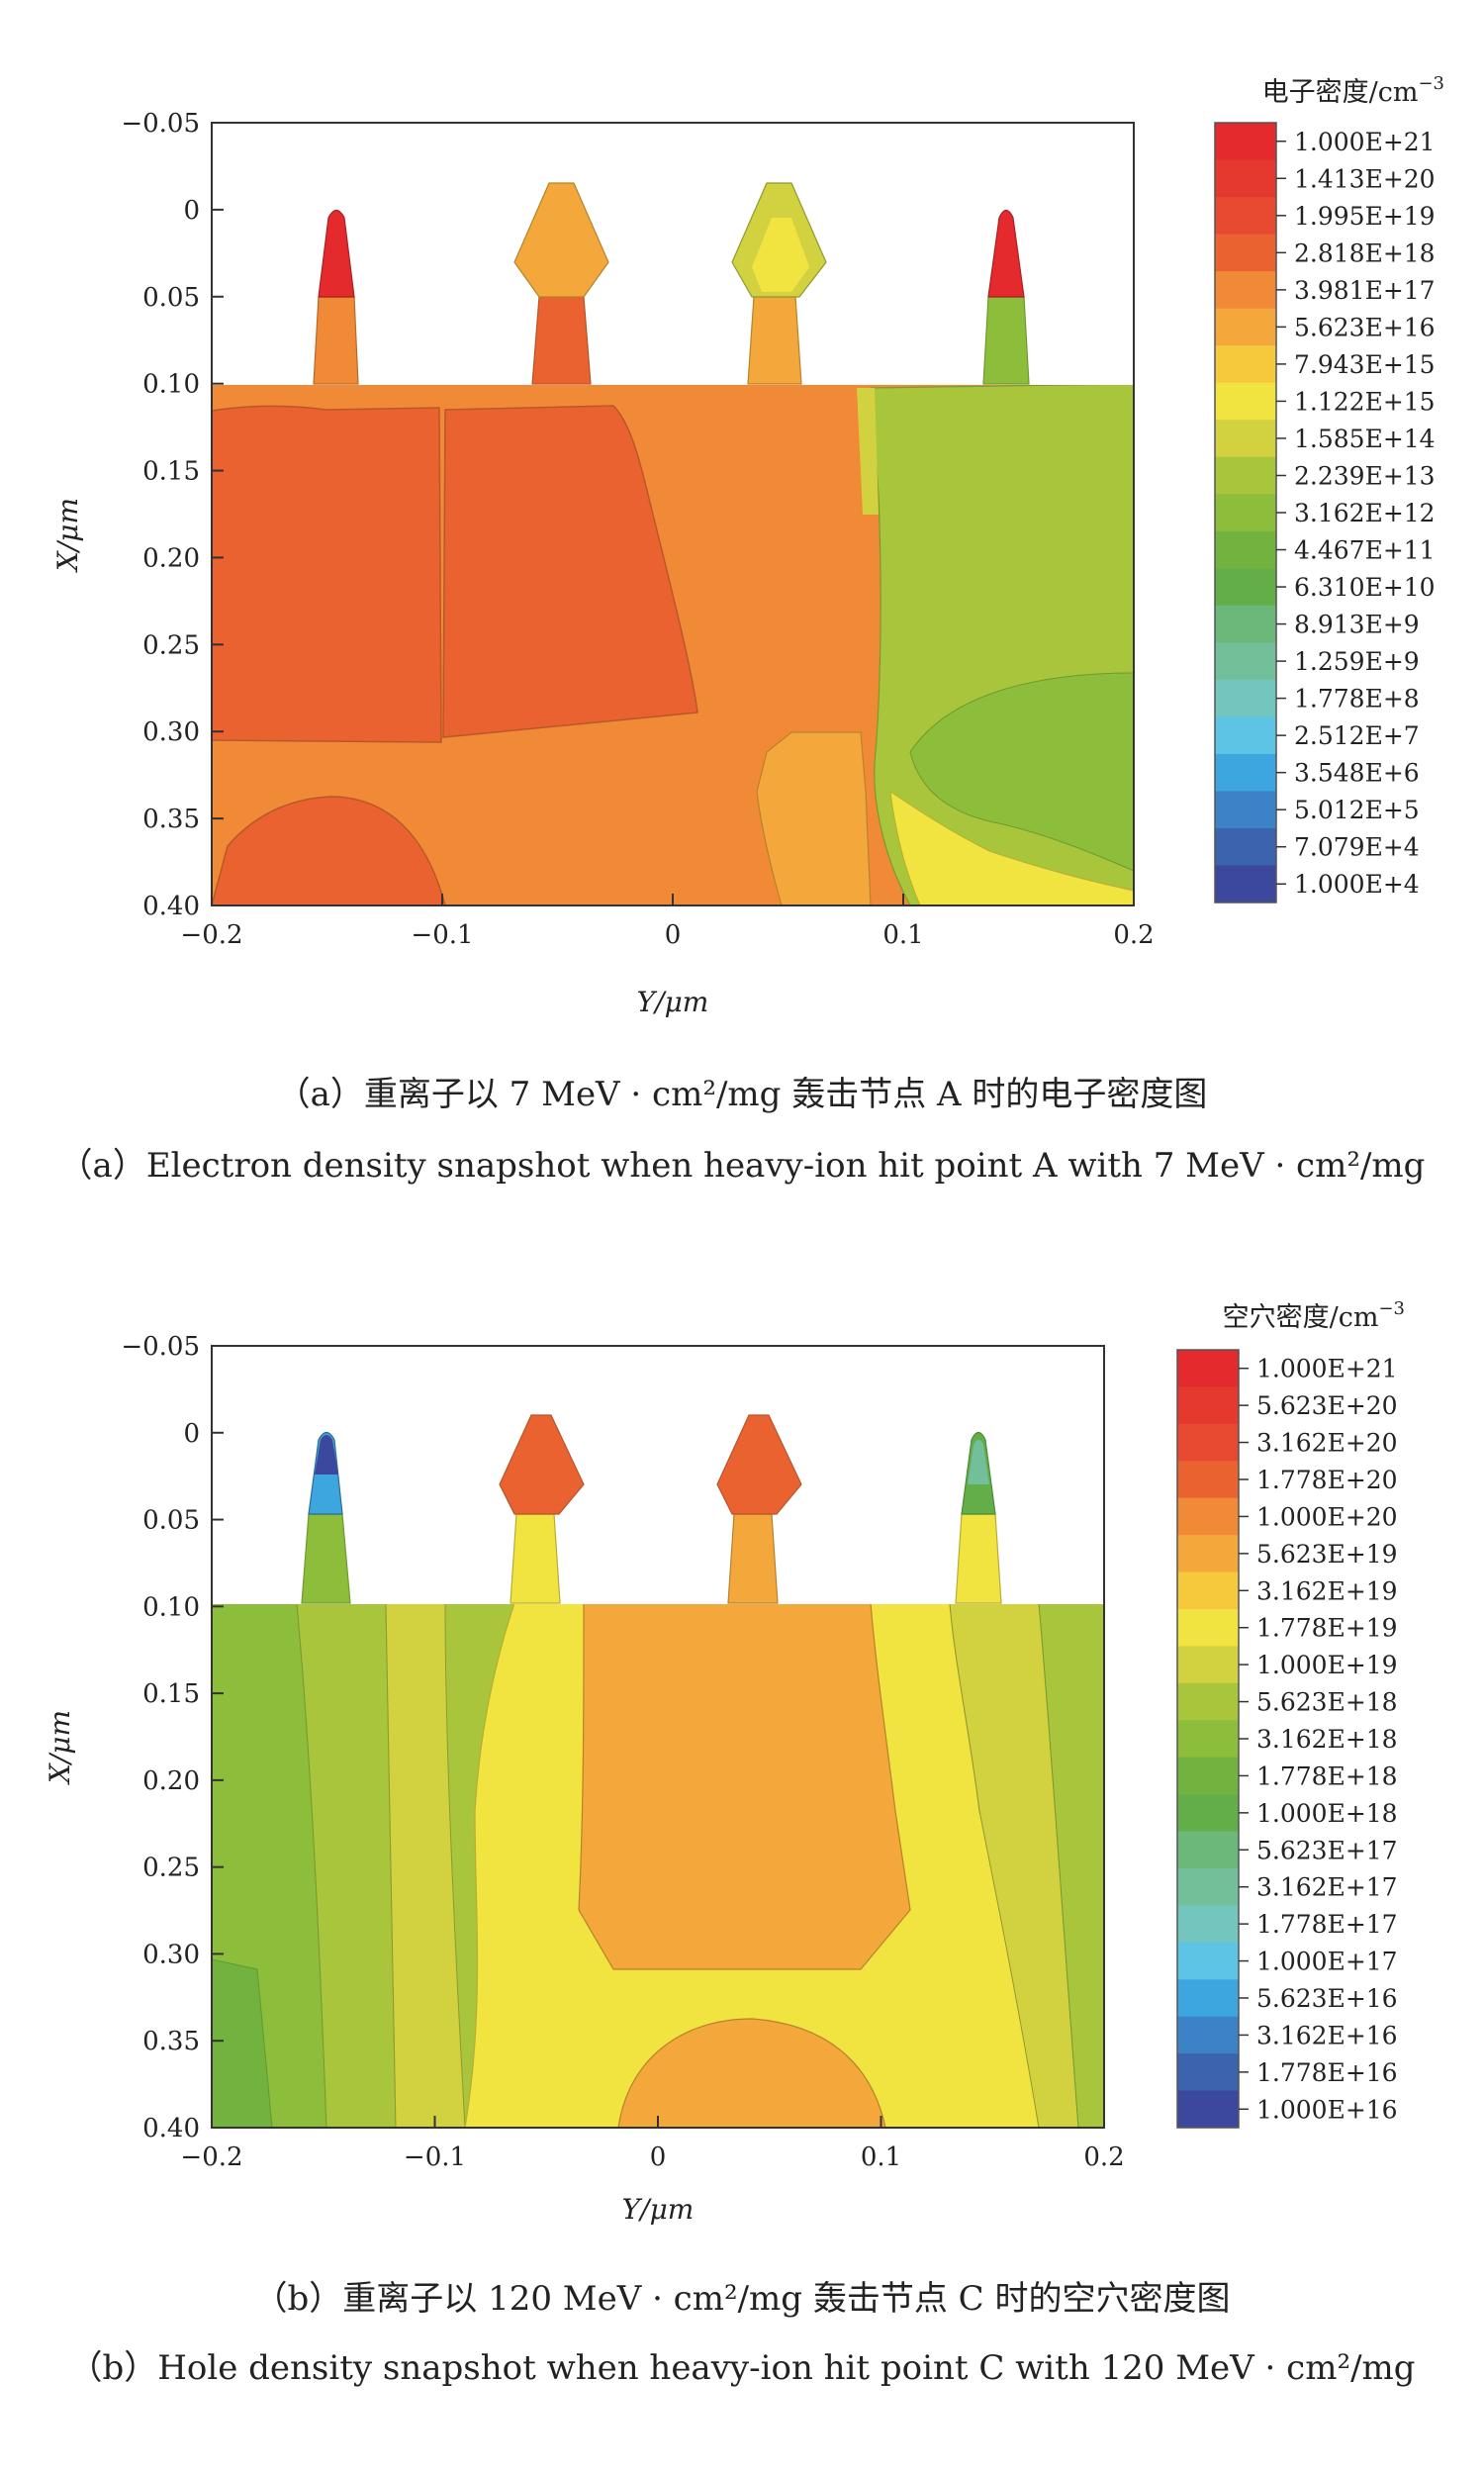 The image size is (1484, 2474). What do you see at coordinates (658, 2209) in the screenshot?
I see `x-axis-title: Y/μm` at bounding box center [658, 2209].